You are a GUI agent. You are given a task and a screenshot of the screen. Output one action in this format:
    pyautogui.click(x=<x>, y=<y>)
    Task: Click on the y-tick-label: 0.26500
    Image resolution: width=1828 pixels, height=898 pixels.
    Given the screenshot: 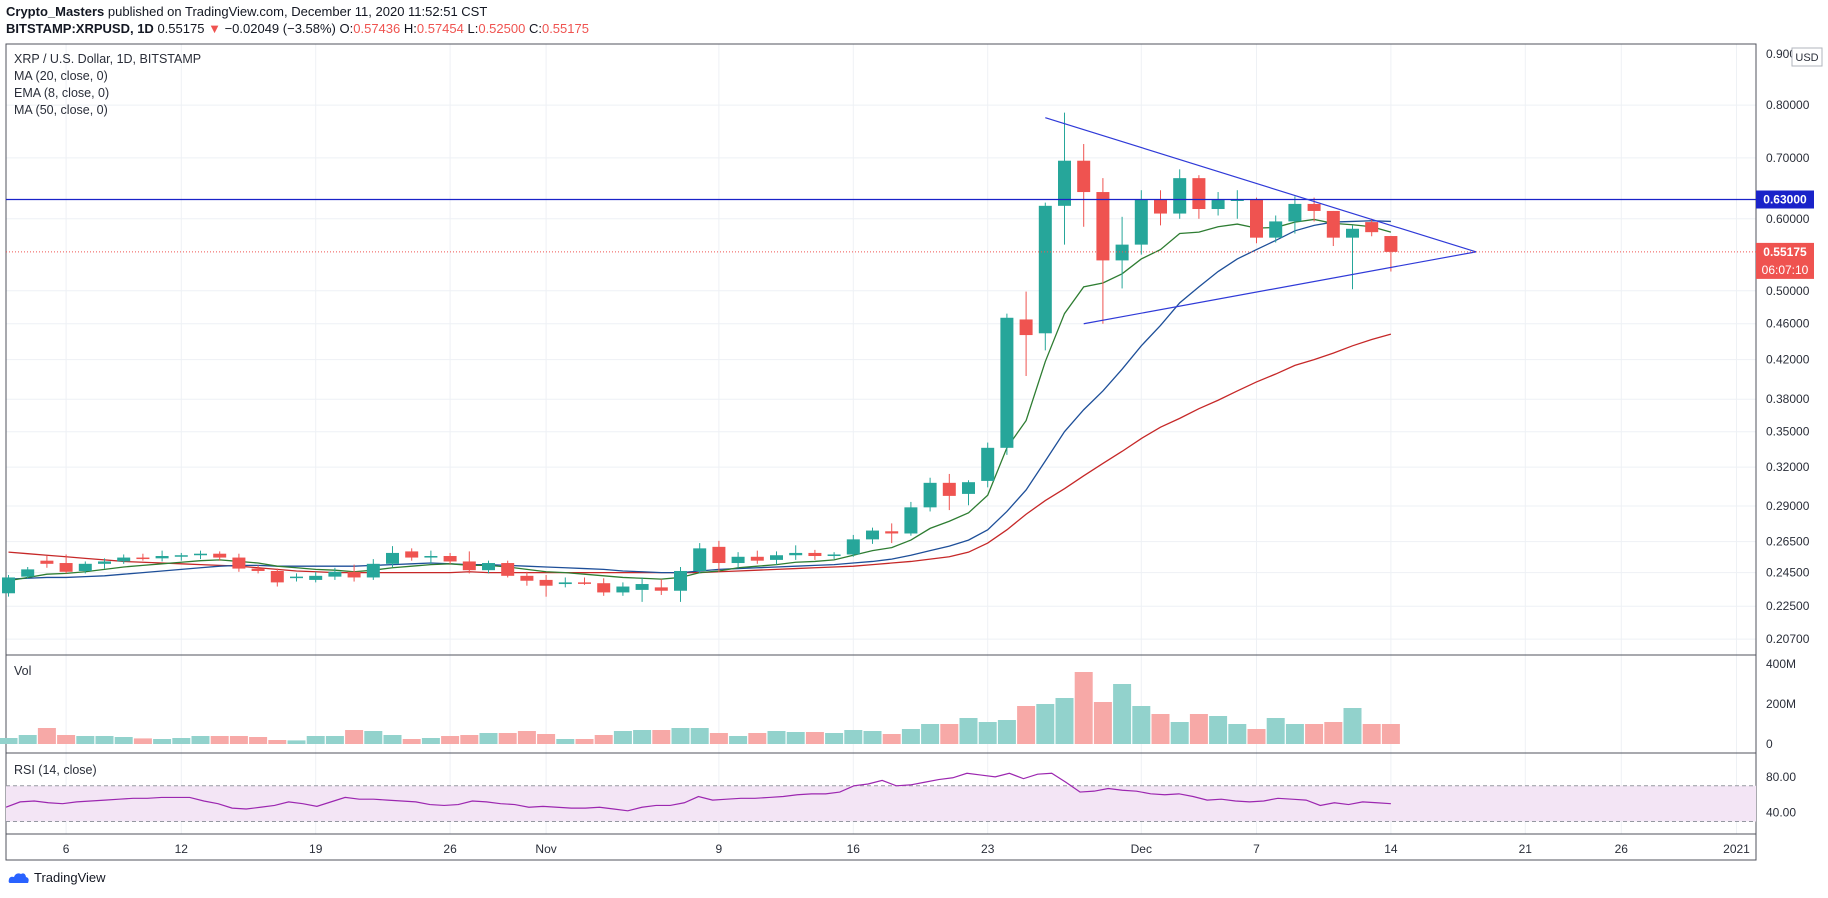 What is the action you would take?
    pyautogui.click(x=1788, y=542)
    